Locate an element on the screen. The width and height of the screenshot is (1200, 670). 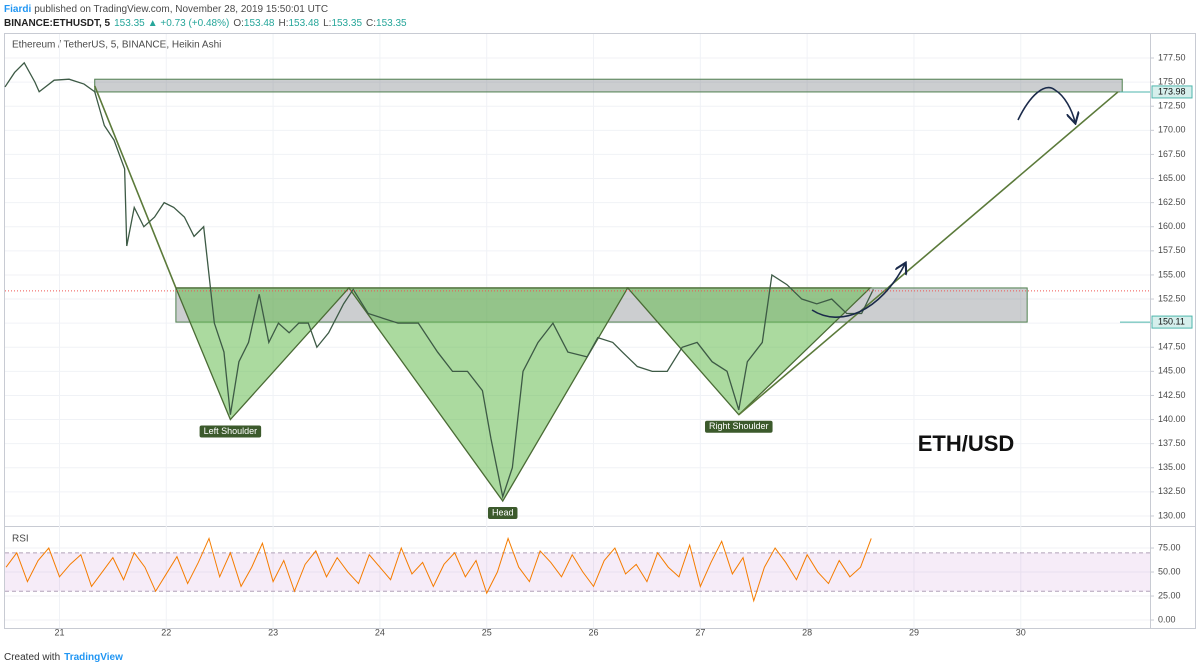
x-tick-label: 30 is located at coordinates (1021, 632).